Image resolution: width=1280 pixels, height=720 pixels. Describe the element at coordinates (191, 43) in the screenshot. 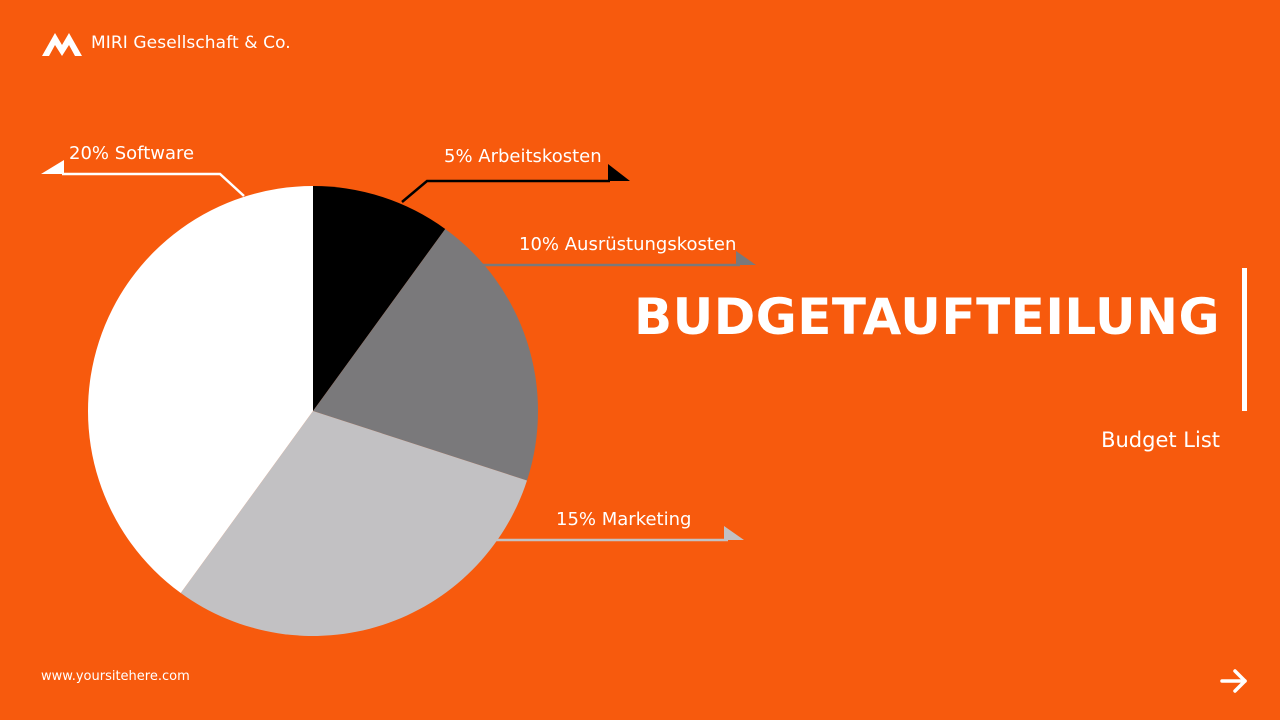

I see `brand-name: MIRI Gesellschaft & Co.` at that location.